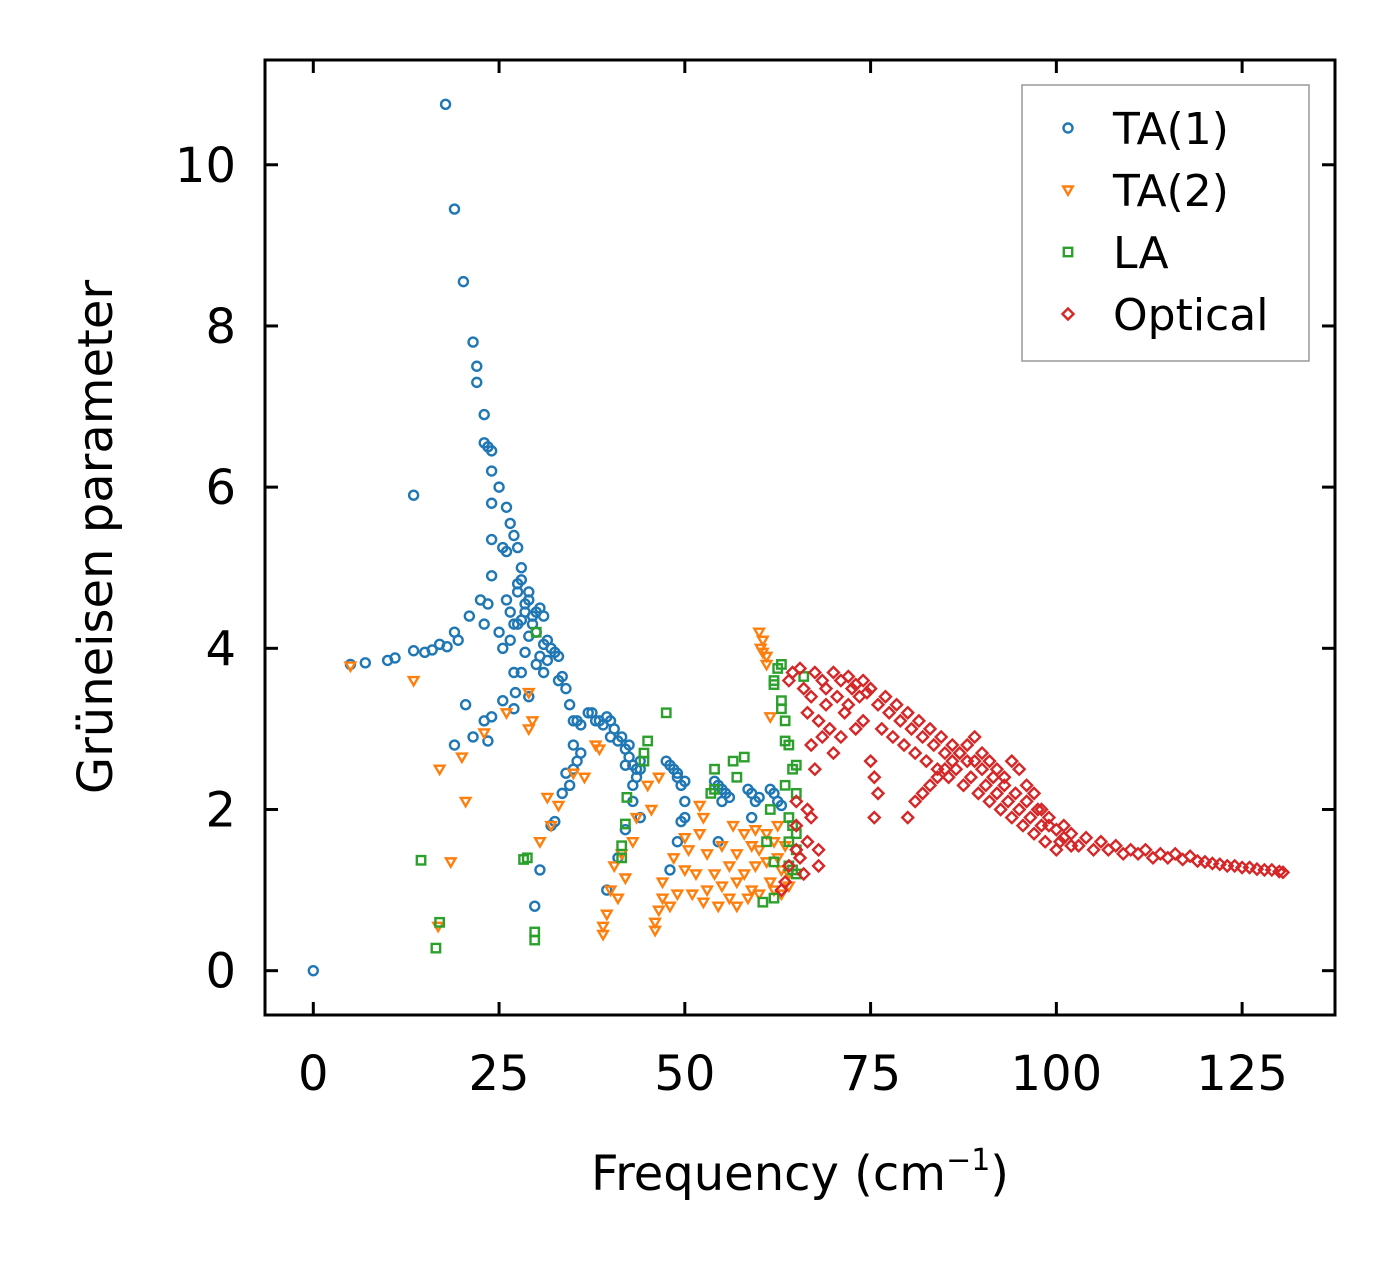  Describe the element at coordinates (968, 1160) in the screenshot. I see `x-axis-title-superscript: −1` at that location.